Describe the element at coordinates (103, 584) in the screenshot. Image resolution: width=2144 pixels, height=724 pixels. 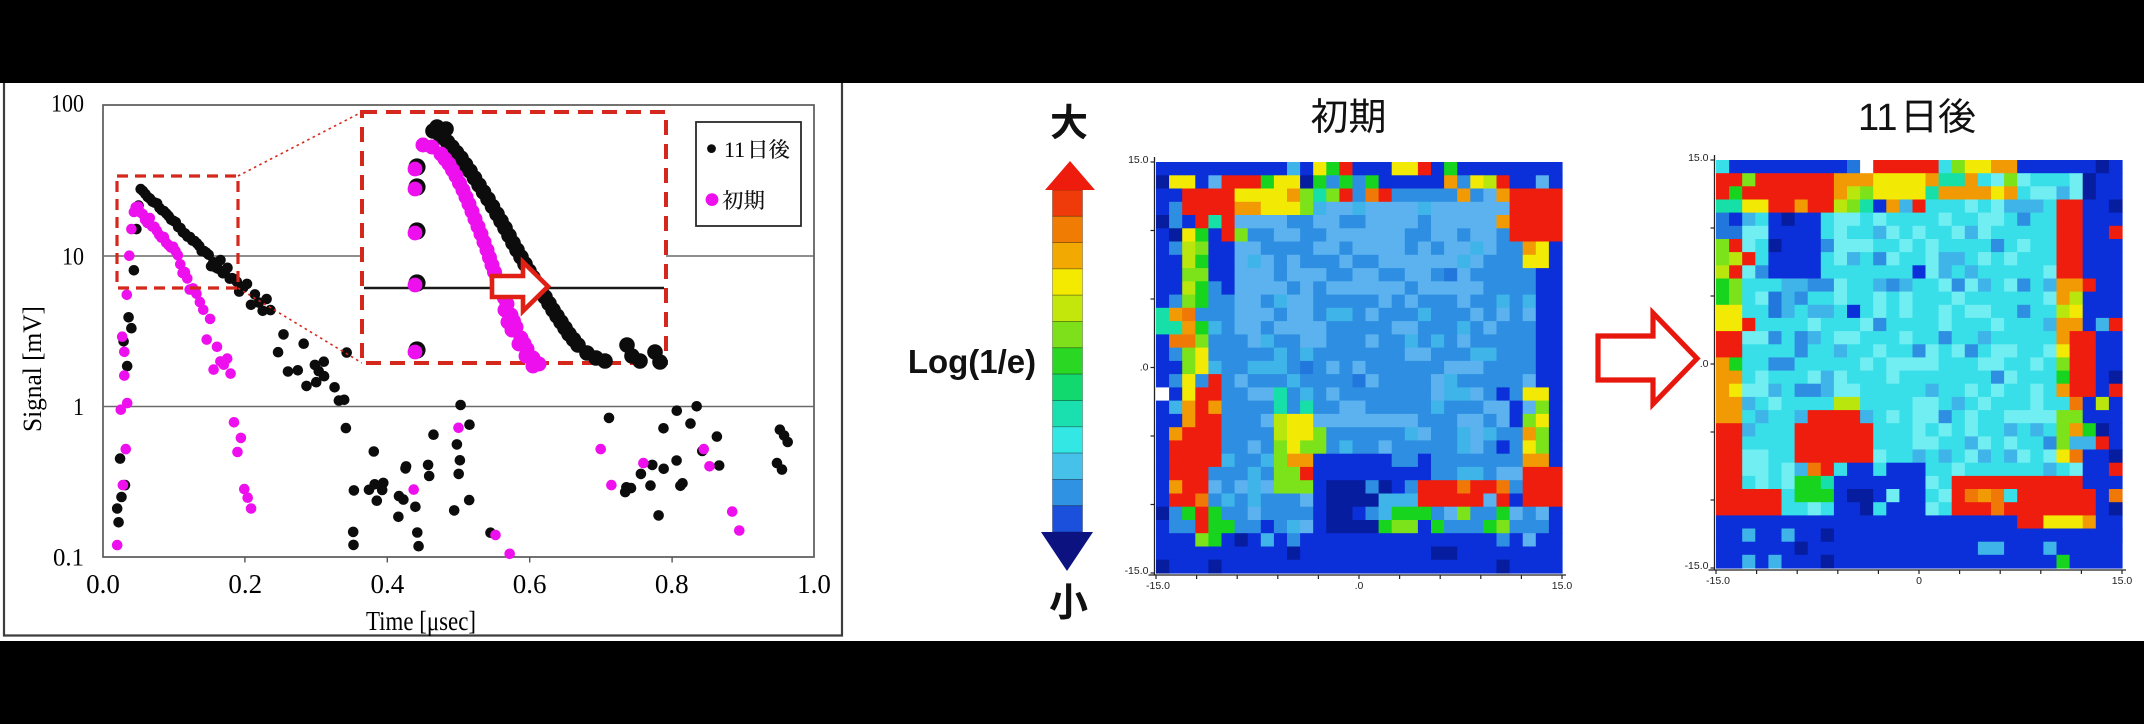
I see `svg-text: 0.0` at that location.